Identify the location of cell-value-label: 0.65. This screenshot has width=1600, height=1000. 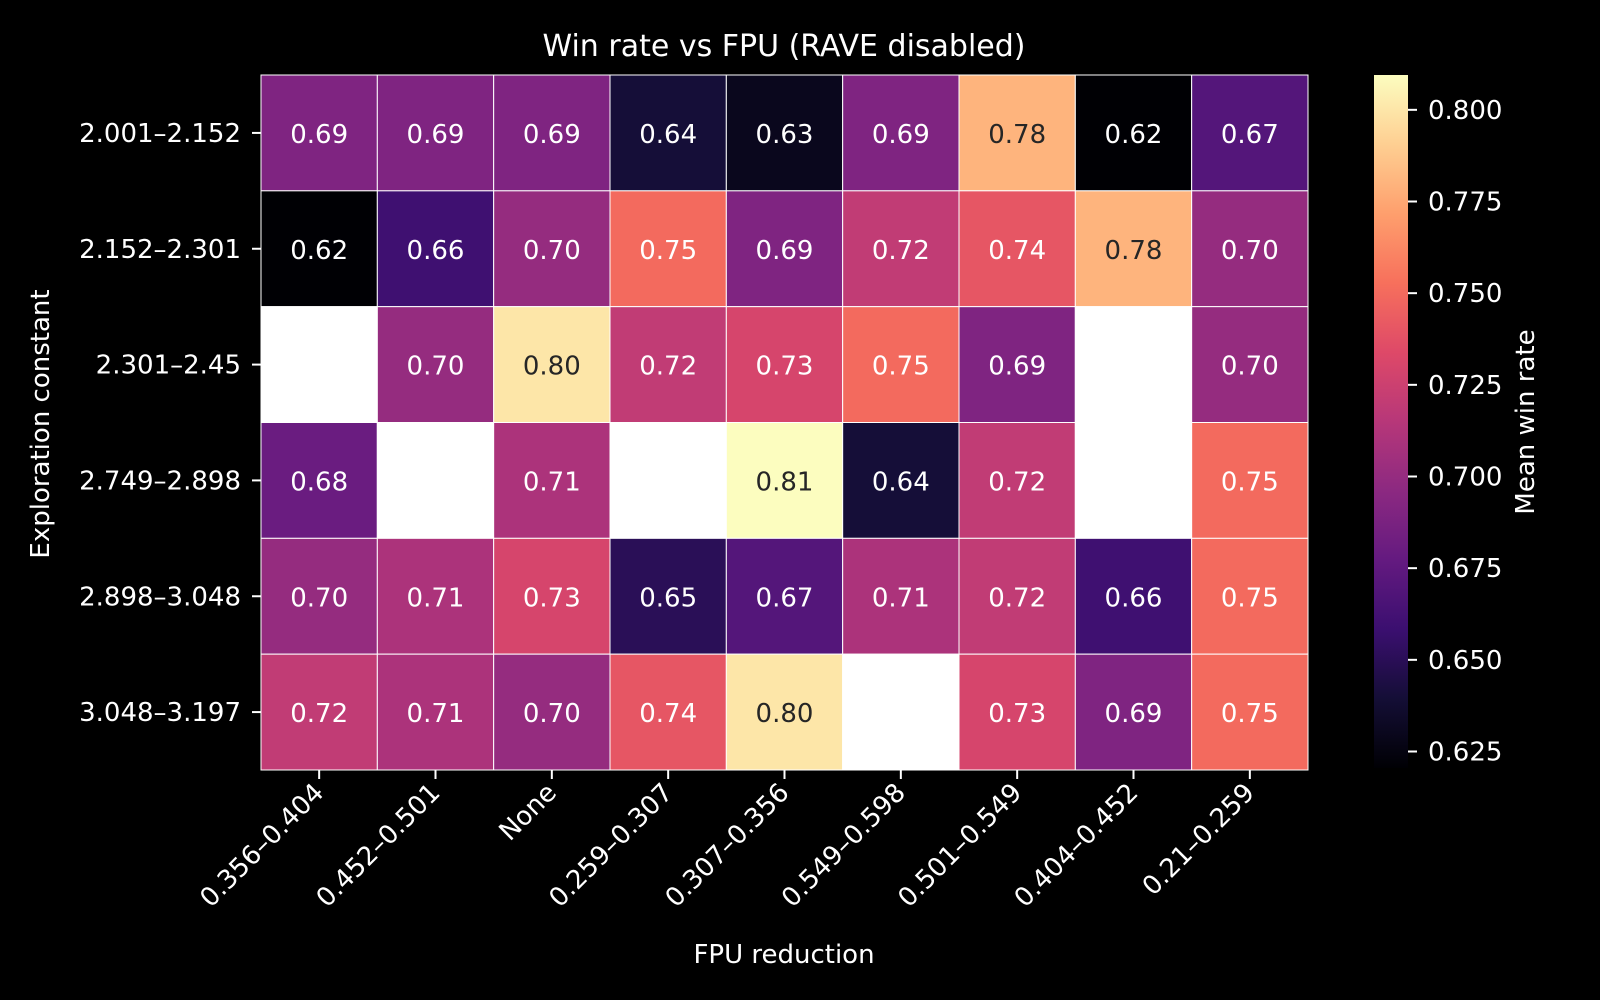
(668, 598).